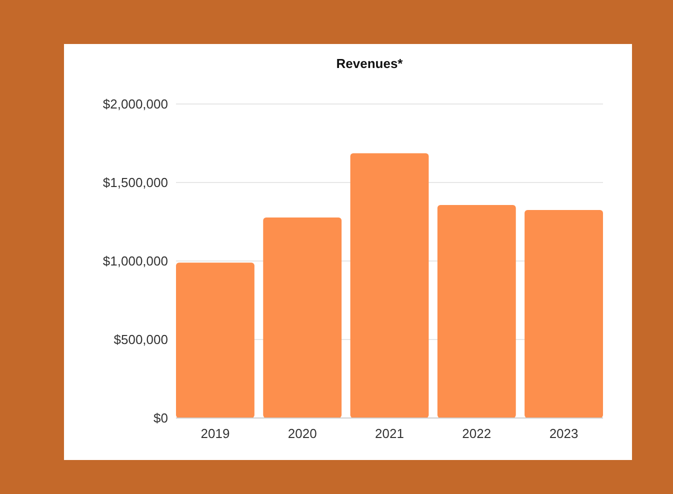  I want to click on y-tick-label: $1,500,000, so click(135, 182).